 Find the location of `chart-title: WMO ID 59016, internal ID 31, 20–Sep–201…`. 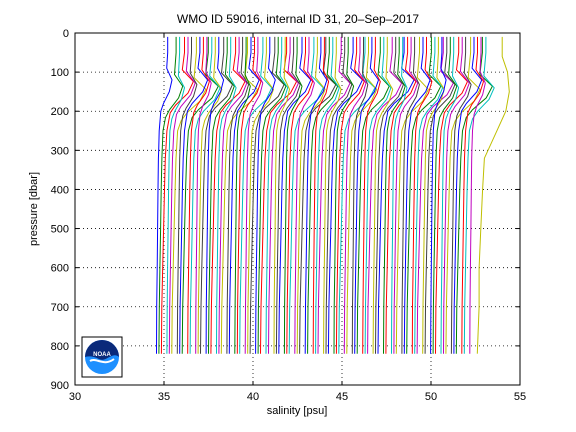

chart-title: WMO ID 59016, internal ID 31, 20–Sep–201… is located at coordinates (298, 19).